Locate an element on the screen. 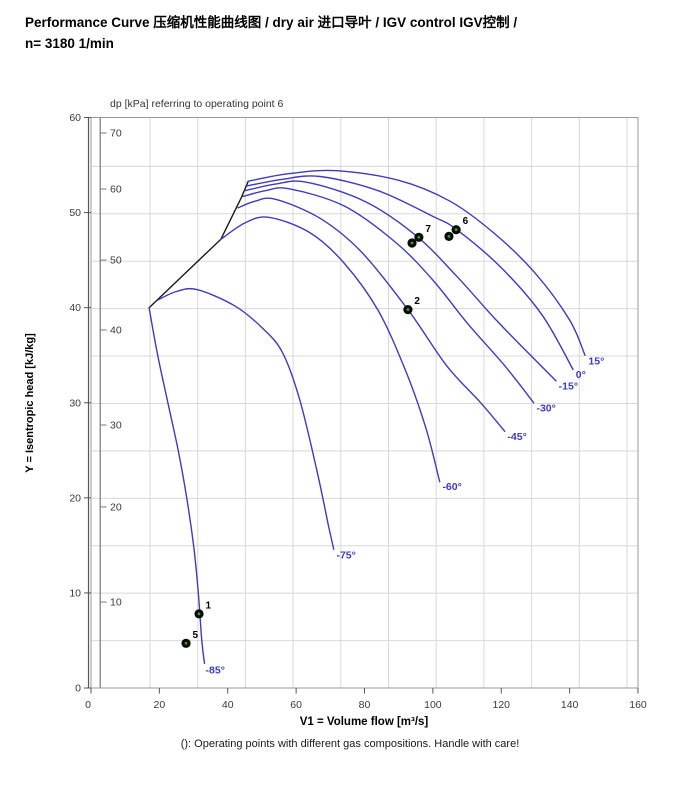 The image size is (700, 785). y-tick-label: 60 is located at coordinates (75, 118).